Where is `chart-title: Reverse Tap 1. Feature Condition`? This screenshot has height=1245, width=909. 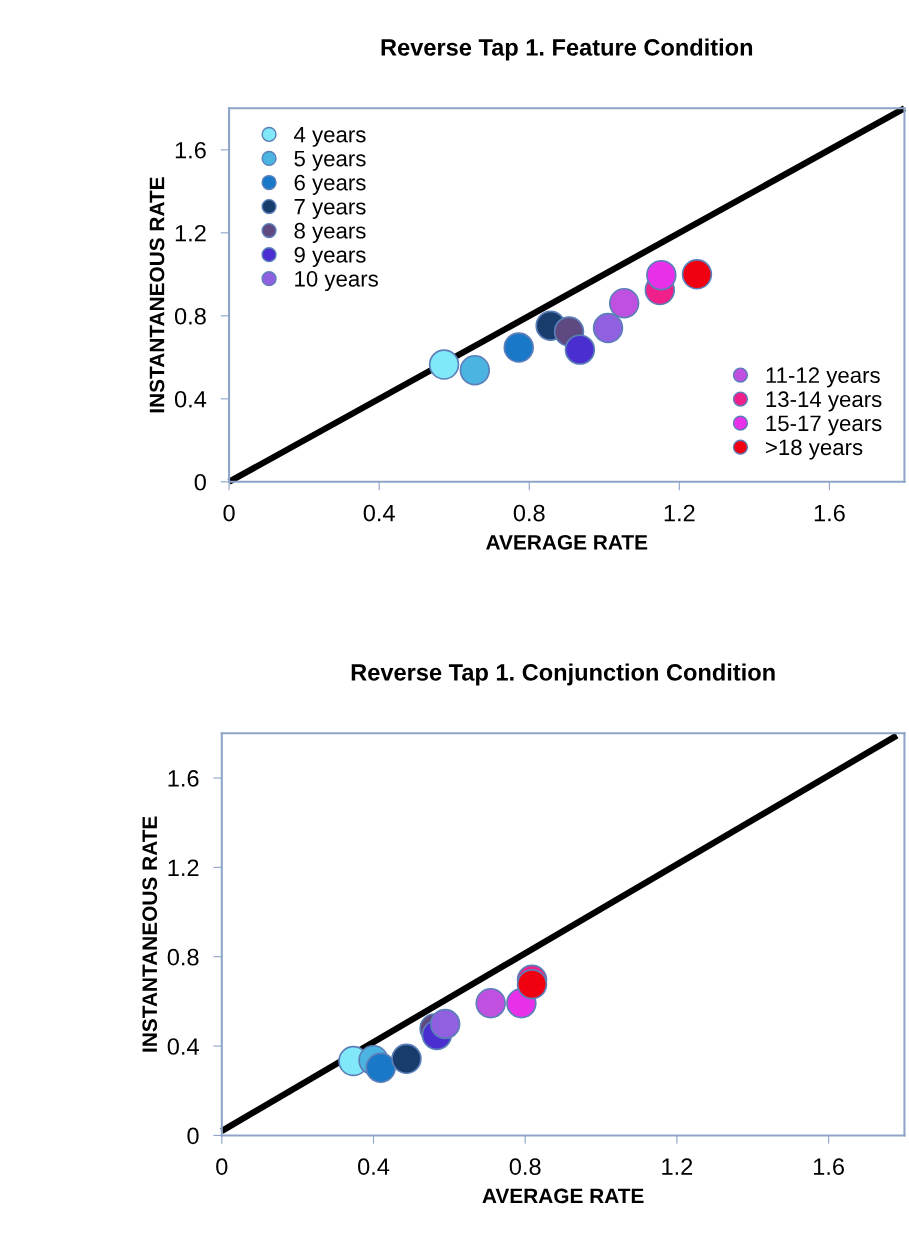
chart-title: Reverse Tap 1. Feature Condition is located at coordinates (567, 49).